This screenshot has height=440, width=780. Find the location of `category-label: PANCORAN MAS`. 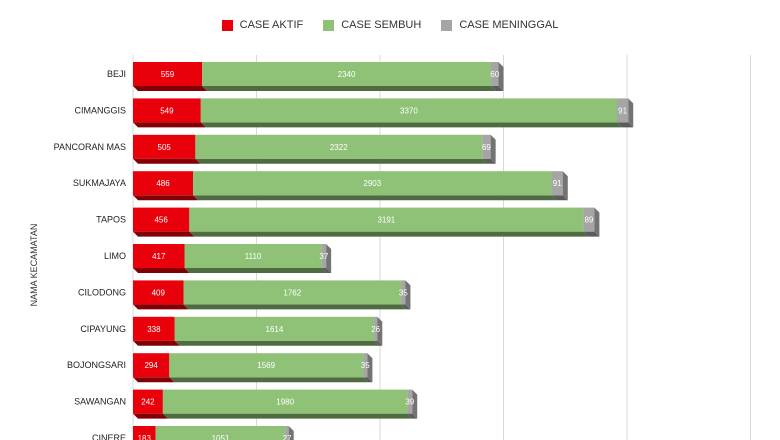

category-label: PANCORAN MAS is located at coordinates (90, 147).